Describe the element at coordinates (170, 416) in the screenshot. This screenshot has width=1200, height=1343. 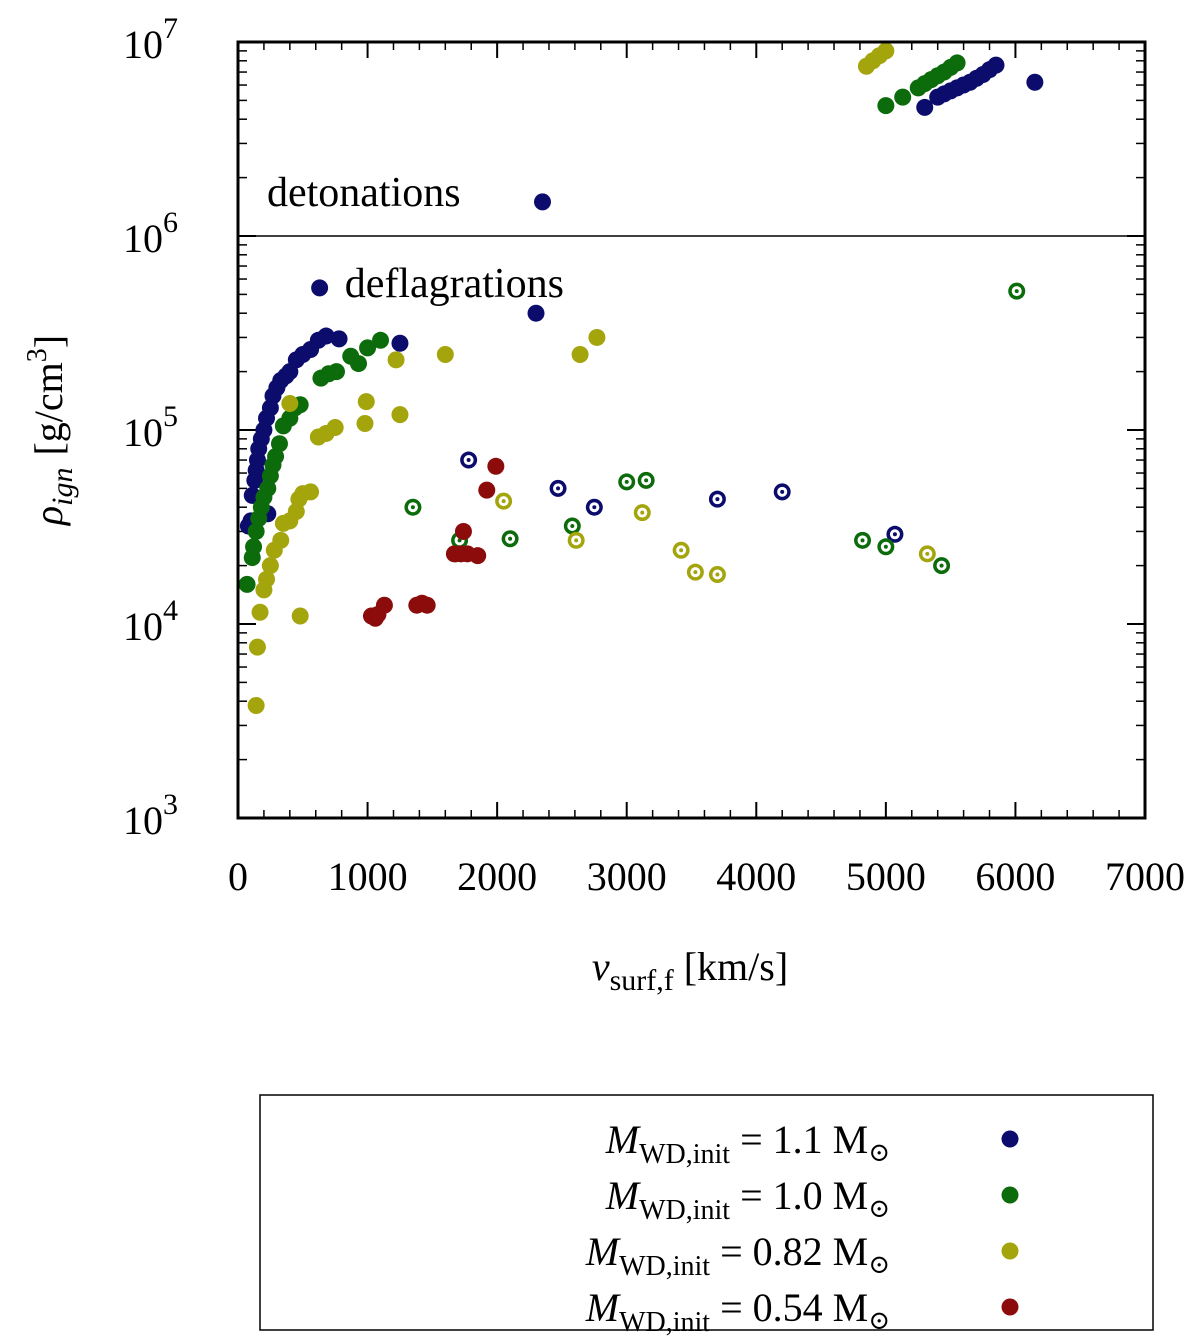
I see `y-tick-exp: 5` at that location.